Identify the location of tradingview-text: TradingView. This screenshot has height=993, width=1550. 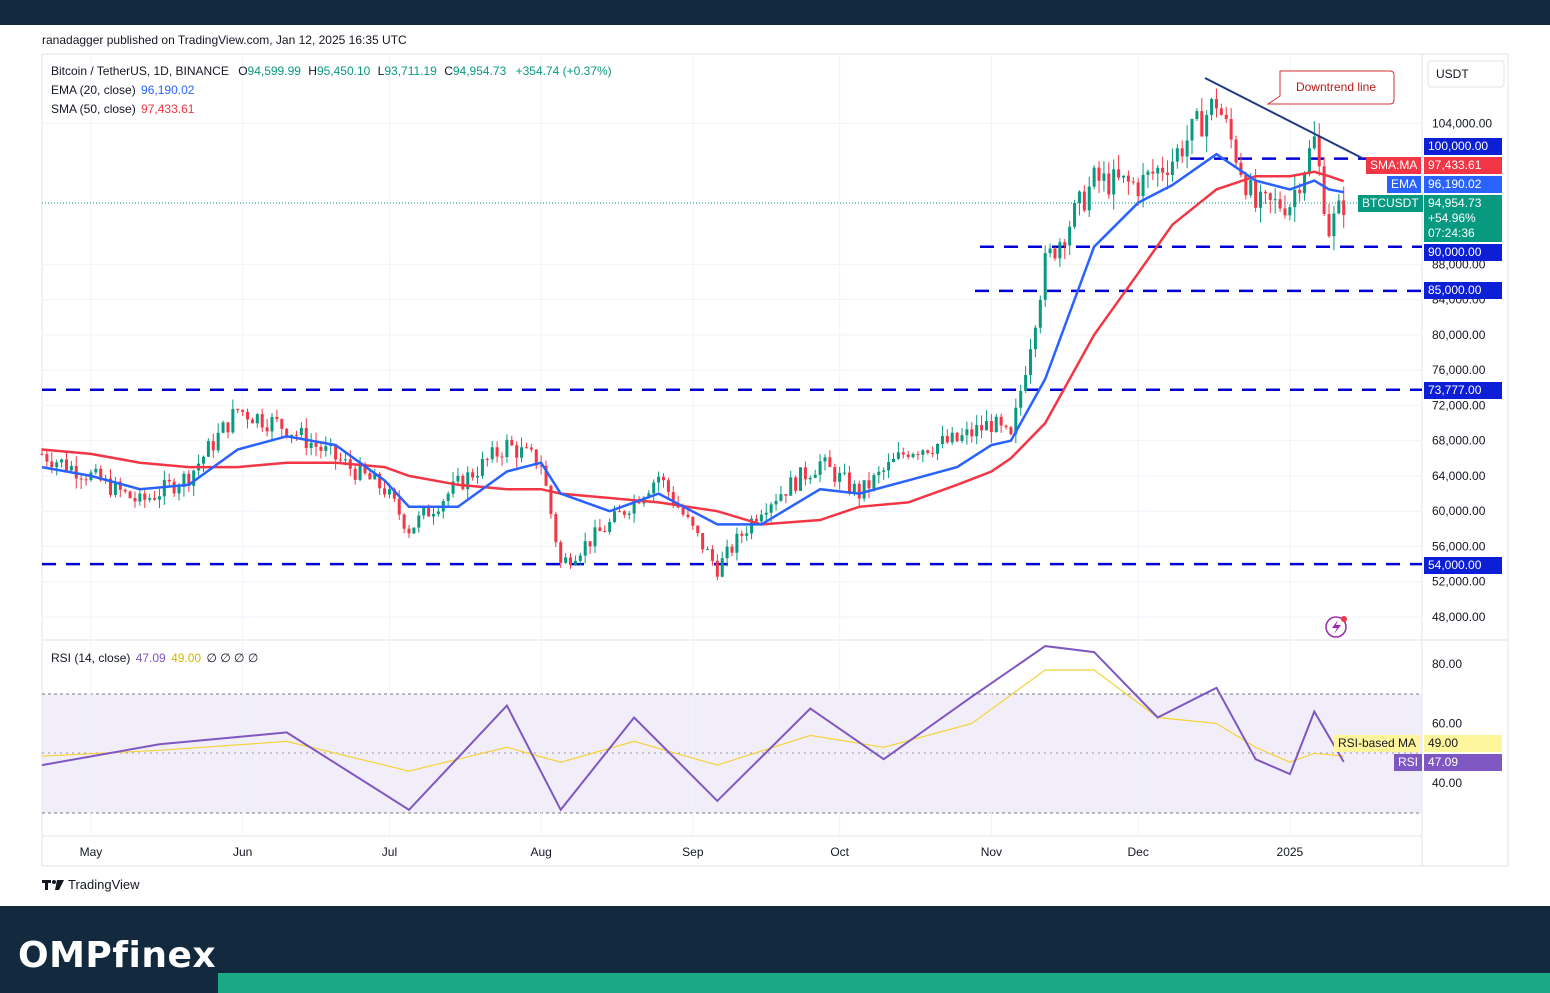
(104, 884).